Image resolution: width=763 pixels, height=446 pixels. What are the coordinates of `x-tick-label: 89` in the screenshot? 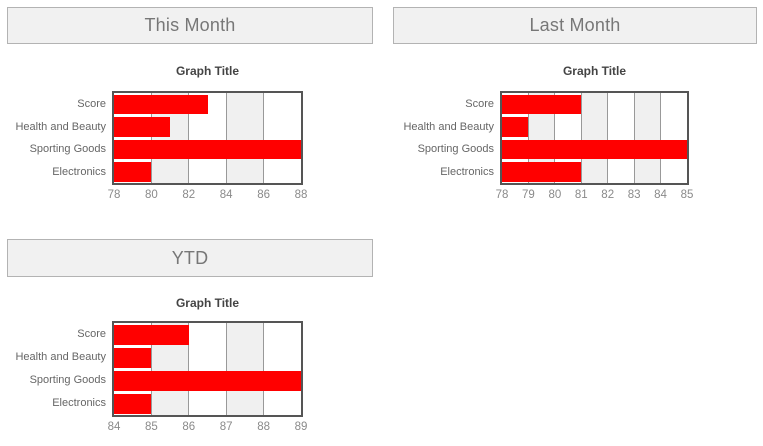 It's located at (301, 427).